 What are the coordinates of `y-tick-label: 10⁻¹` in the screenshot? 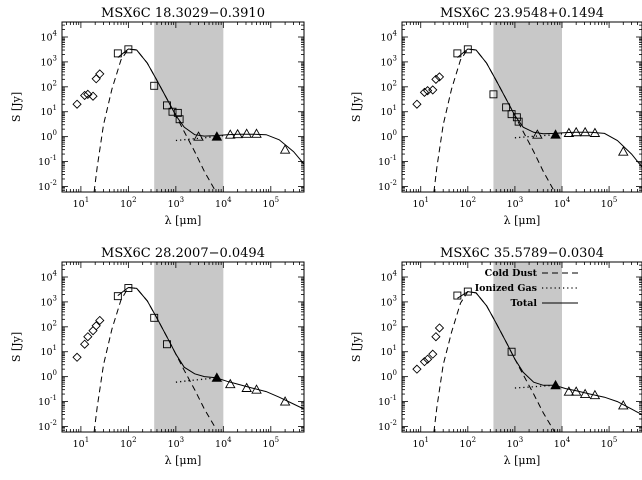 It's located at (387, 161).